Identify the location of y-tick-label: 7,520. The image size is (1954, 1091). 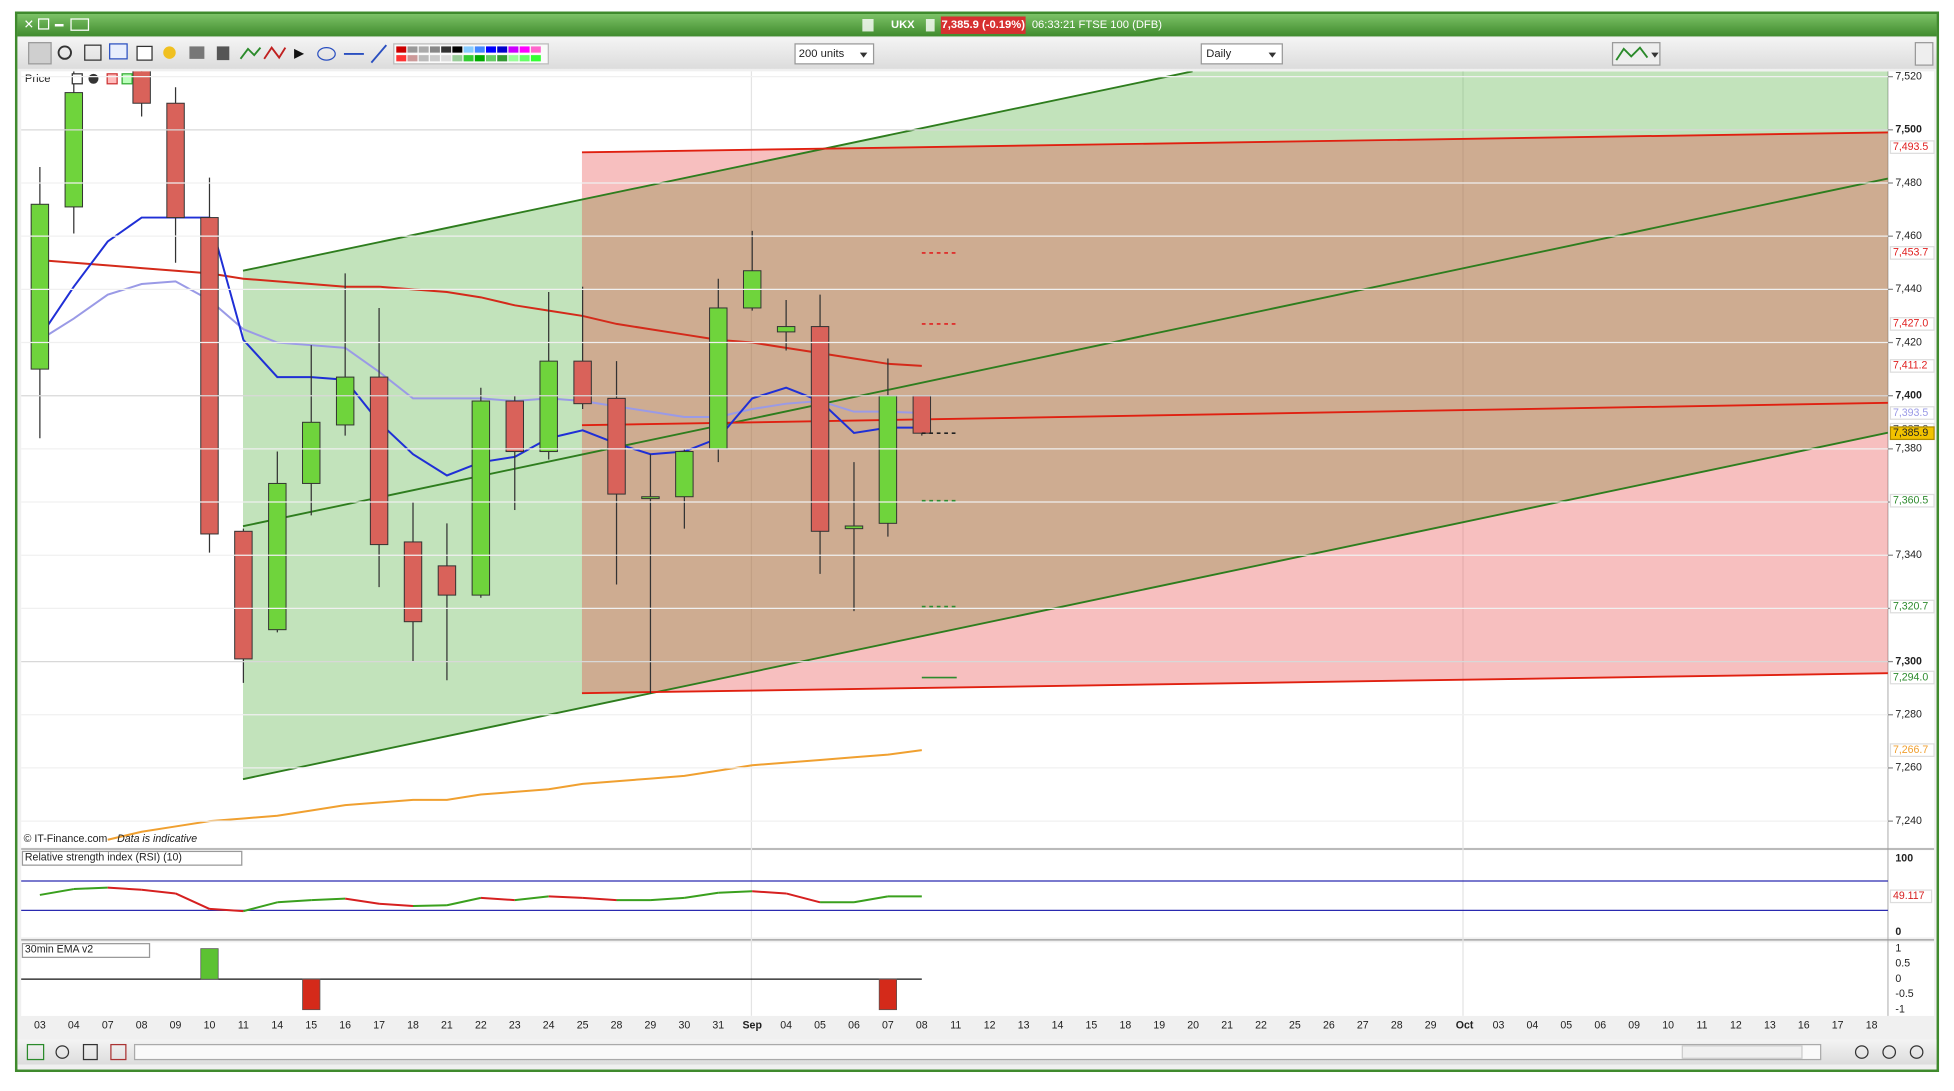
(1908, 76).